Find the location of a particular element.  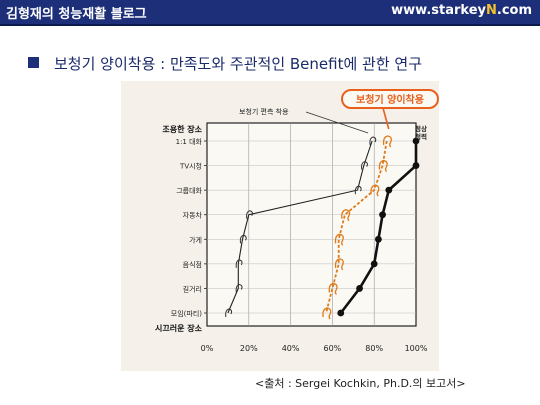

y-tick-label: 가게 is located at coordinates (195, 239).